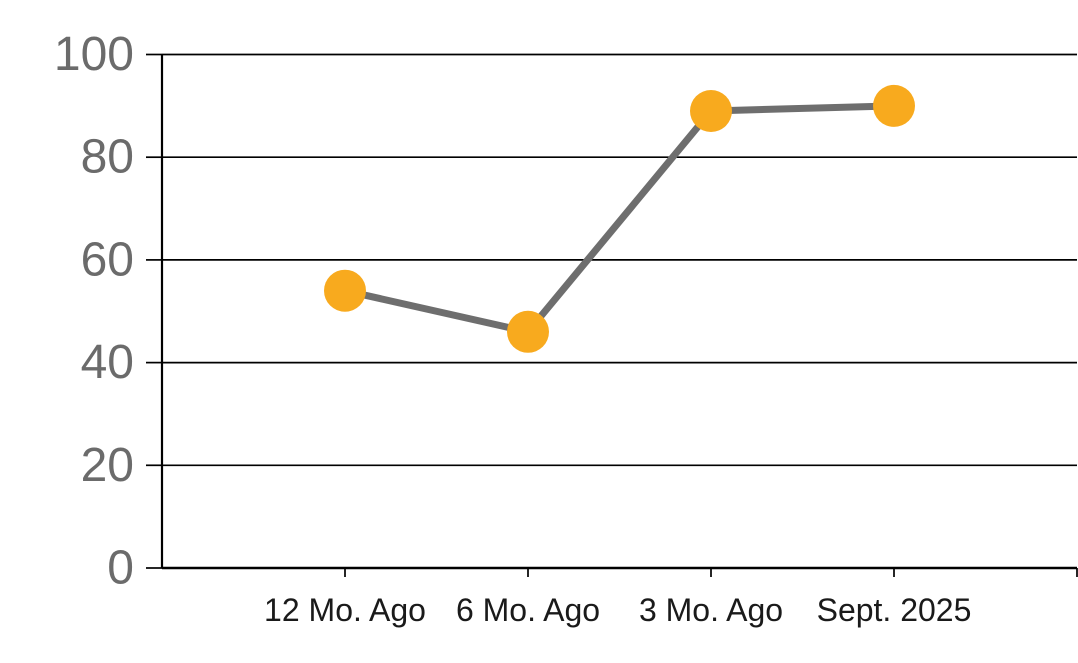 The height and width of the screenshot is (663, 1078). Describe the element at coordinates (345, 610) in the screenshot. I see `x-tick-label: 12 Mo. Ago` at that location.